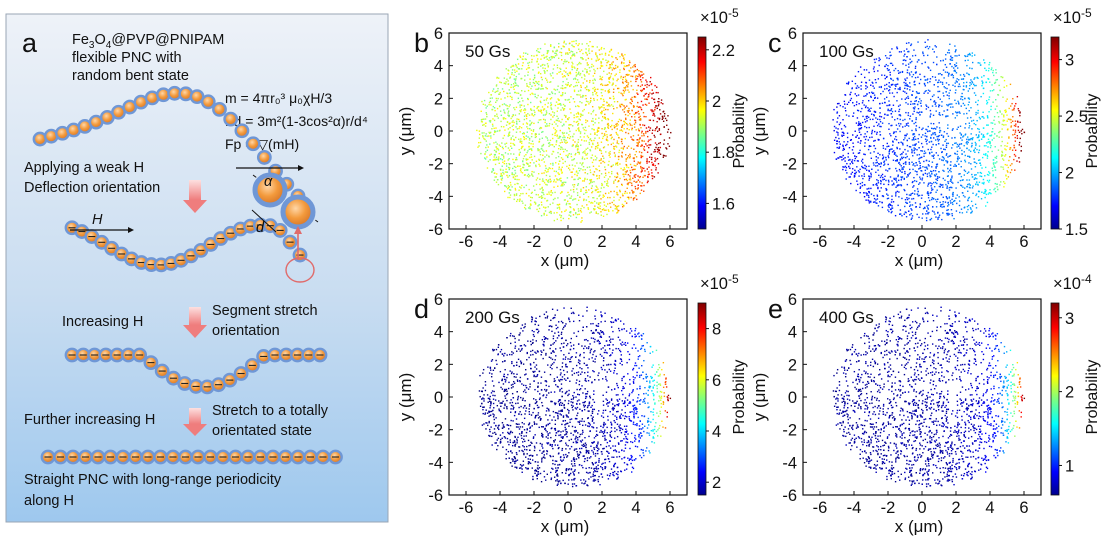  What do you see at coordinates (97, 220) in the screenshot?
I see `field-label: H` at bounding box center [97, 220].